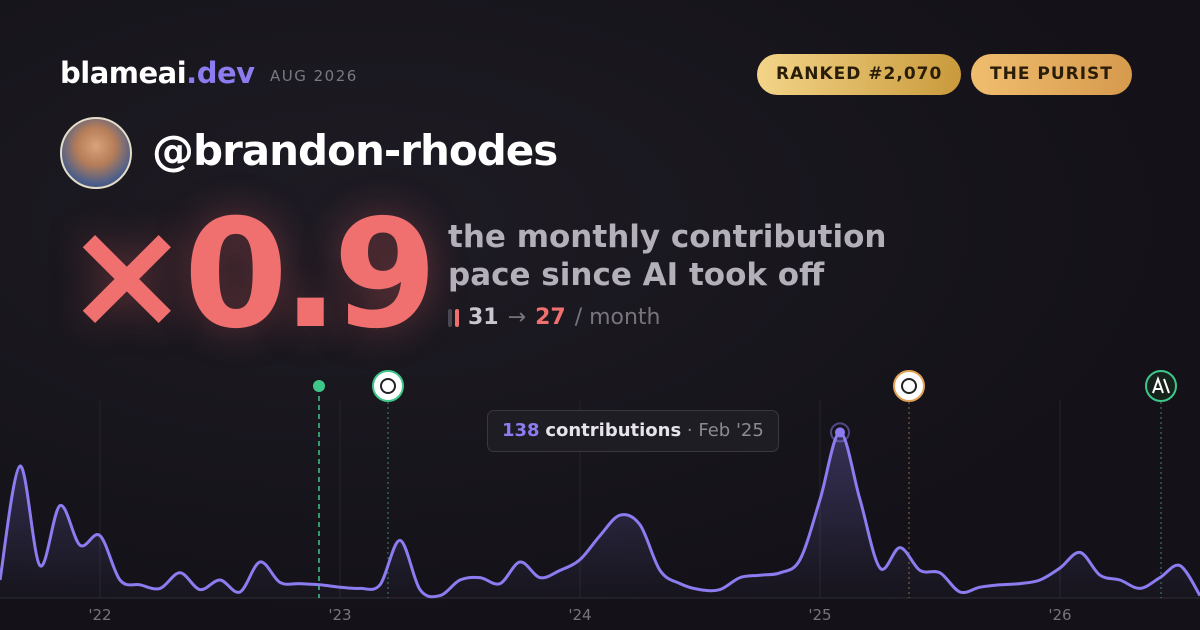  I want to click on highlight-point, so click(840, 432).